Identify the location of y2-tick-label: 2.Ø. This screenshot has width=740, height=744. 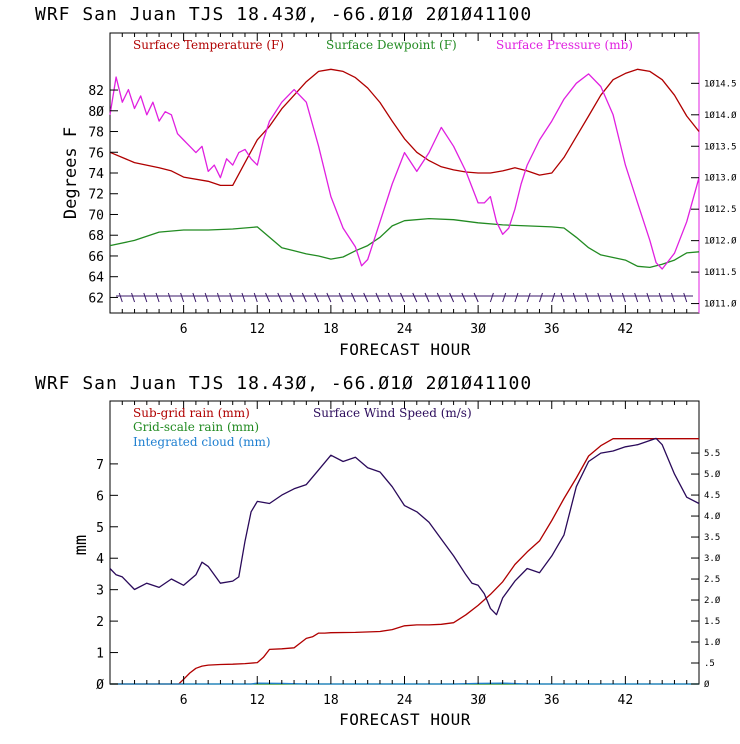
(712, 600).